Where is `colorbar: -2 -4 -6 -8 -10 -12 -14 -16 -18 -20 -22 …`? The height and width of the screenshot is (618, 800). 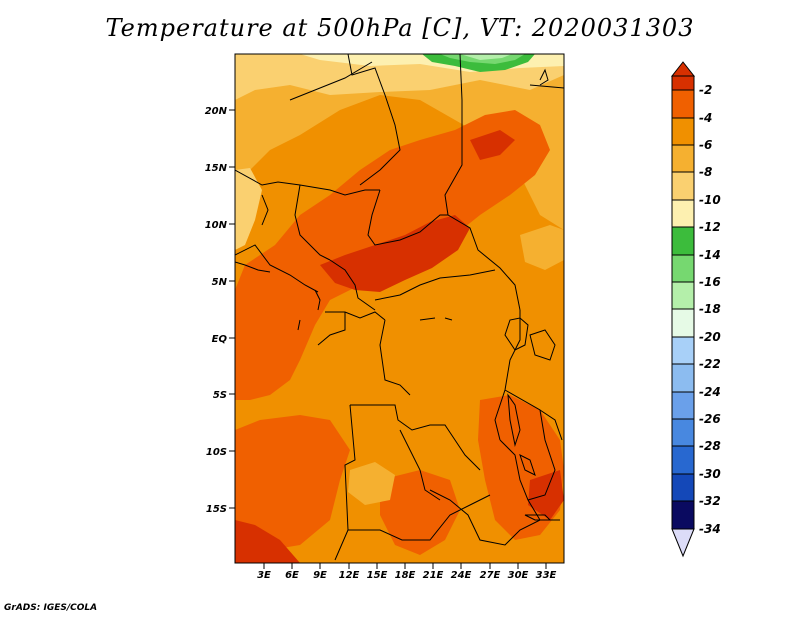
colorbar: -2 -4 -6 -8 -10 -12 -14 -16 -18 -20 -22 … is located at coordinates (695, 309).